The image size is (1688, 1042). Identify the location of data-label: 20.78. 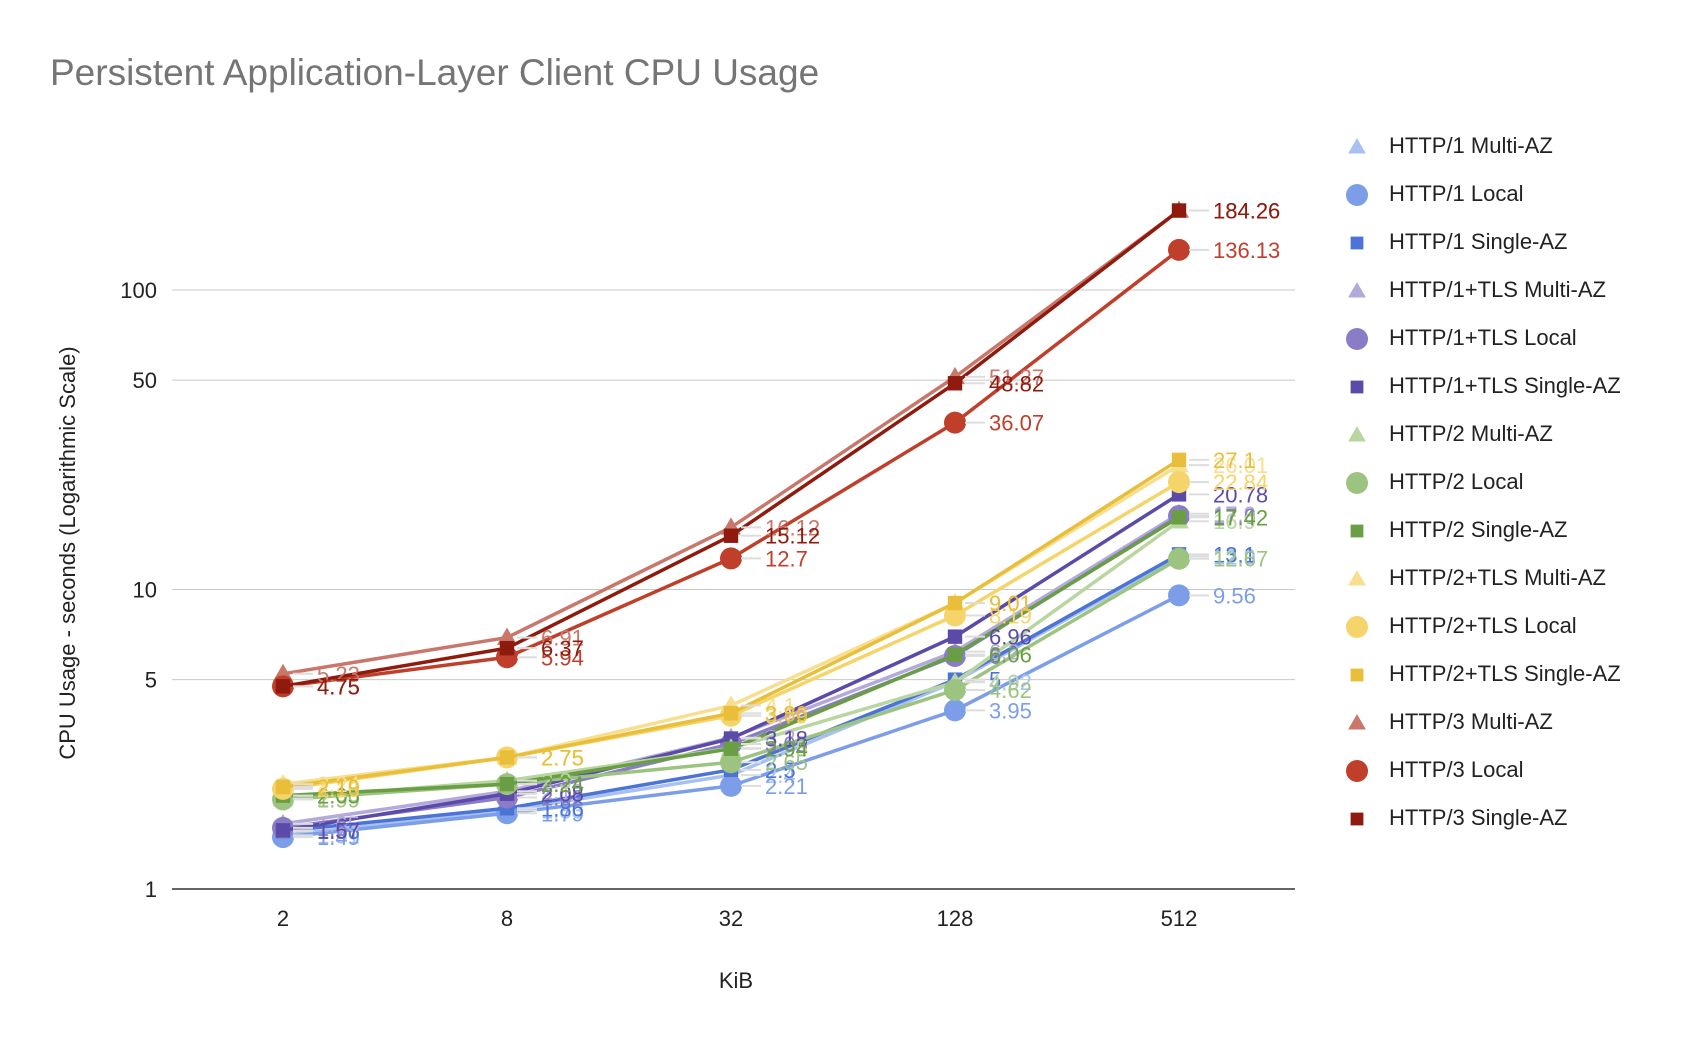
(1240, 494).